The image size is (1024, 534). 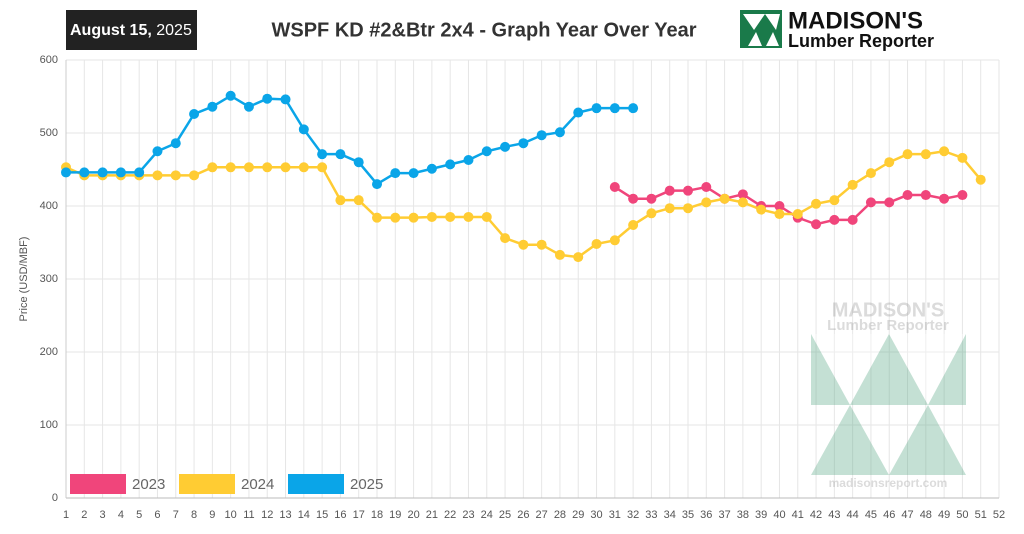 I want to click on x-tick-label: 49, so click(x=944, y=515).